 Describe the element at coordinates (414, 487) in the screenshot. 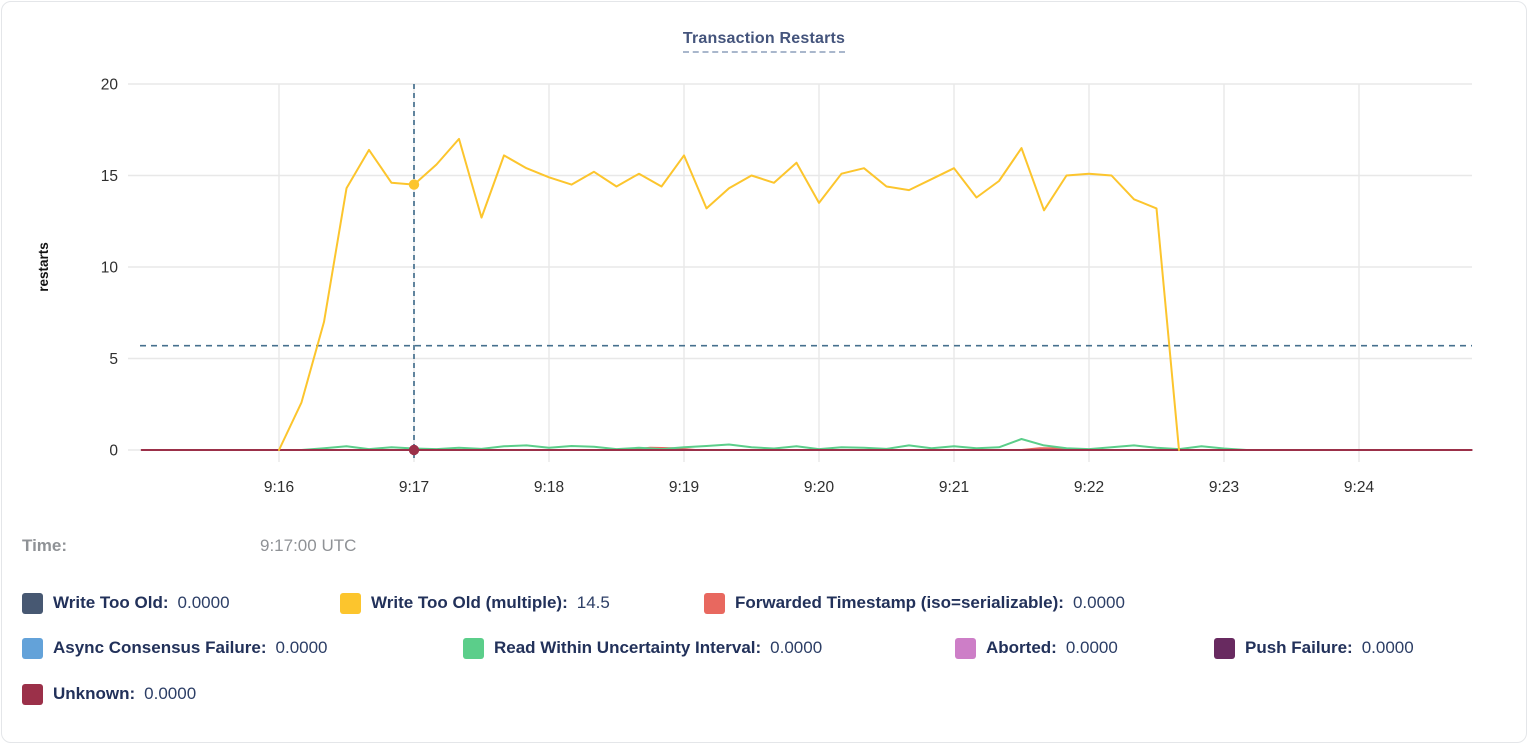

I see `x-tick-label: 9:17` at that location.